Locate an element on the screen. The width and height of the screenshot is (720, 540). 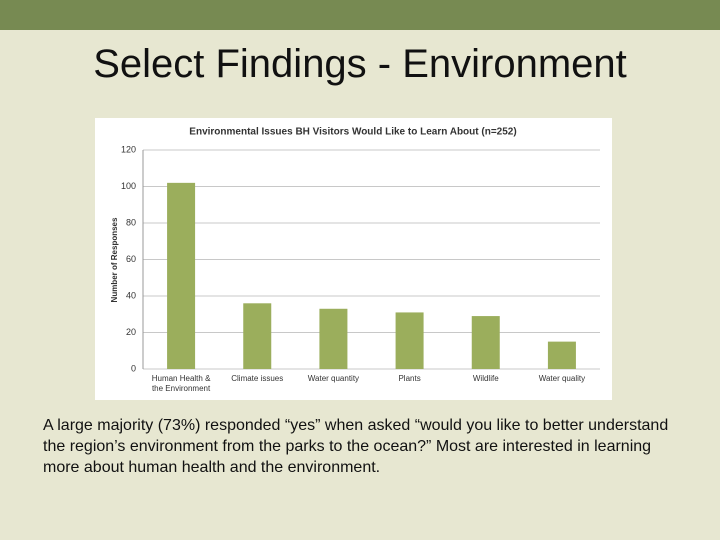
x-tick-label-box: Human Health & the Environment is located at coordinates (181, 383).